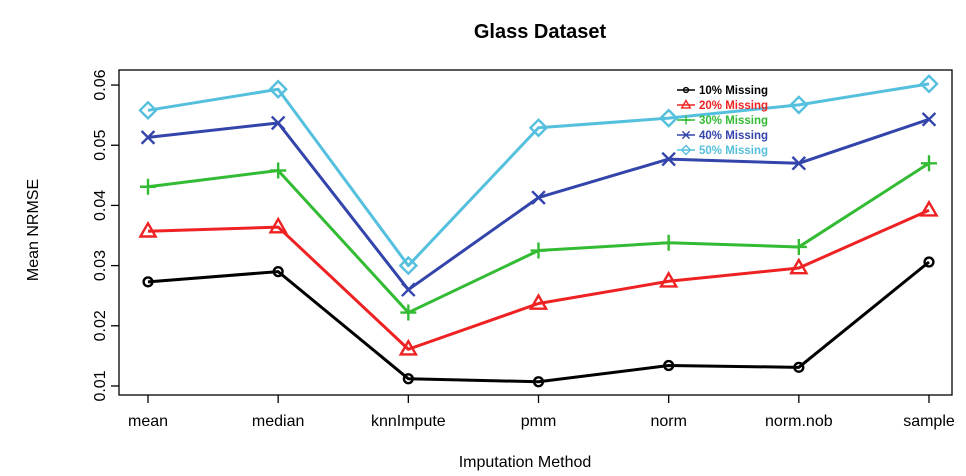 The height and width of the screenshot is (476, 966). Describe the element at coordinates (733, 91) in the screenshot. I see `legend-label: 10% Missing` at that location.